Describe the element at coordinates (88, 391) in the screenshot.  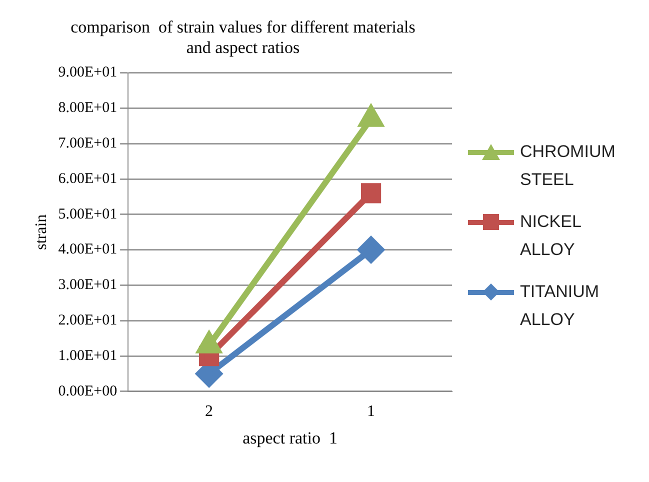
I see `y-tick-label: 0.00E+00` at that location.